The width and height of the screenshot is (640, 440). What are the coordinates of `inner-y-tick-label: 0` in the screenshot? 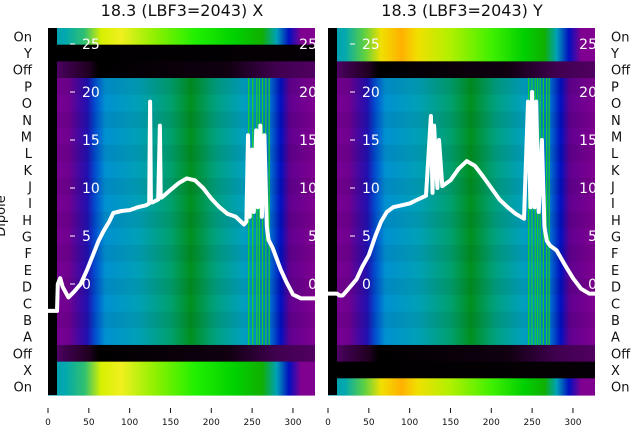 It's located at (86, 285).